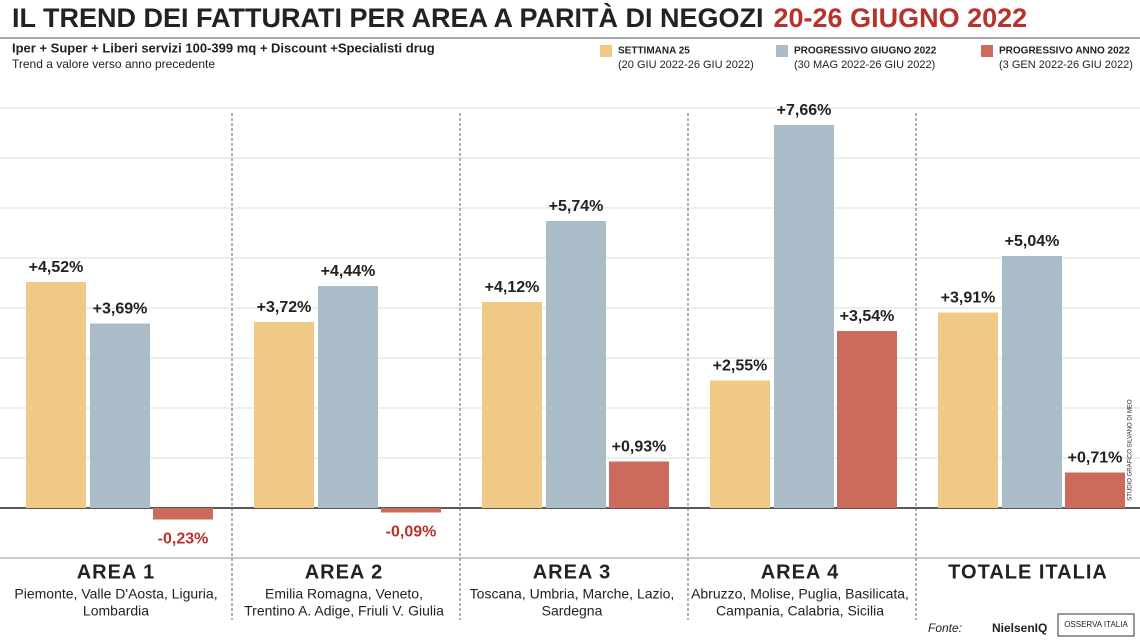 The image size is (1140, 640). Describe the element at coordinates (800, 572) in the screenshot. I see `category-label: AREA 4` at that location.